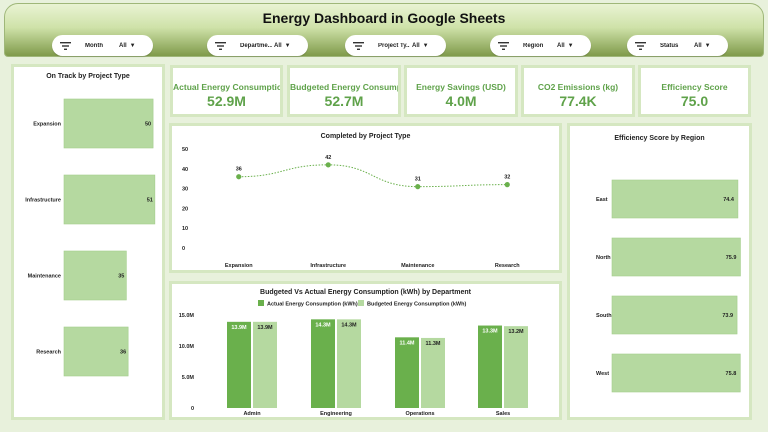 The image size is (768, 432). I want to click on chart-title: On Track by Project Type, so click(88, 76).